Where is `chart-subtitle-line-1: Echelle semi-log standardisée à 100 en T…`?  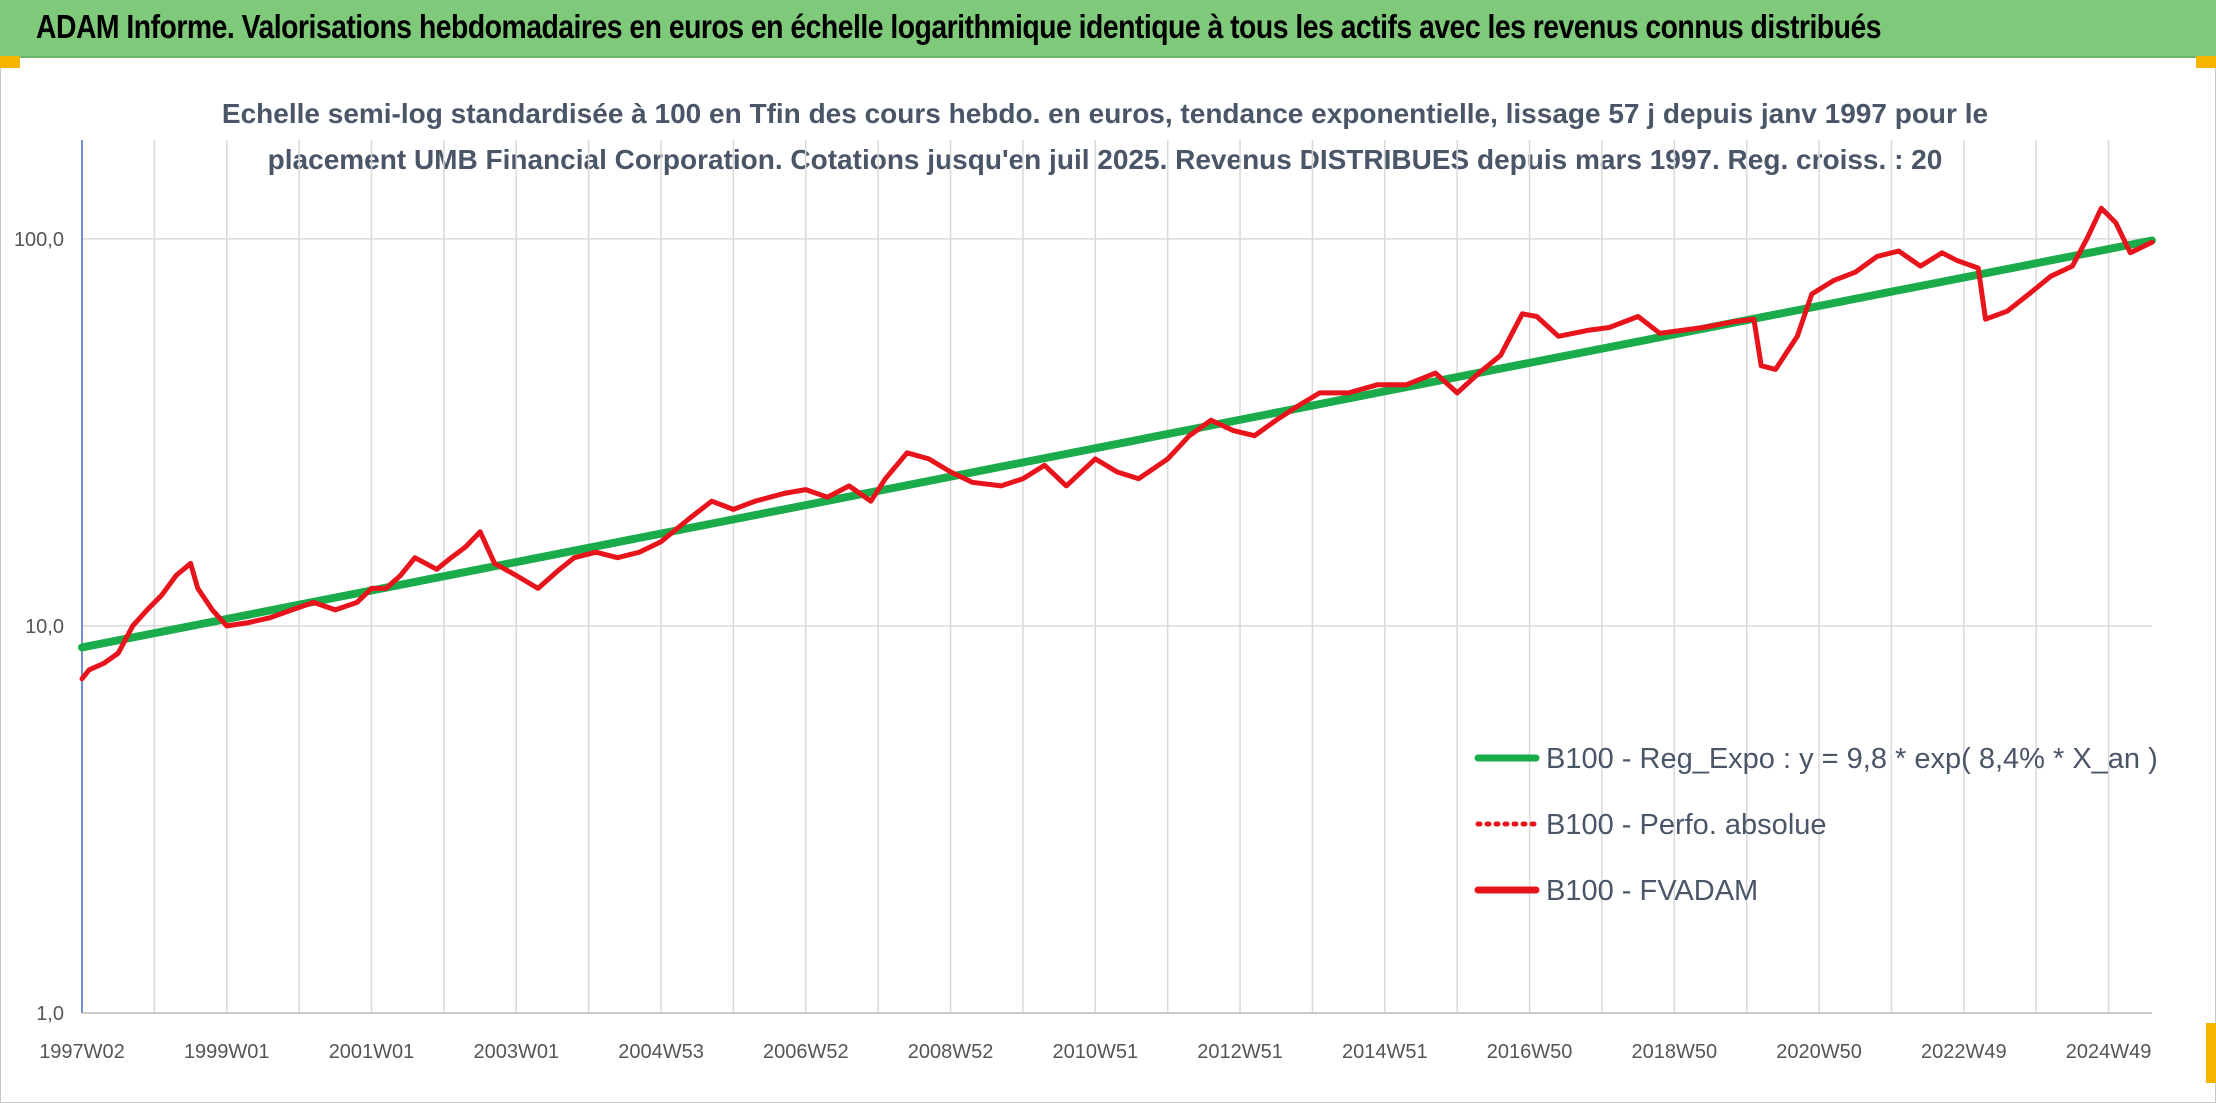
chart-subtitle-line-1: Echelle semi-log standardisée à 100 en T… is located at coordinates (1105, 113).